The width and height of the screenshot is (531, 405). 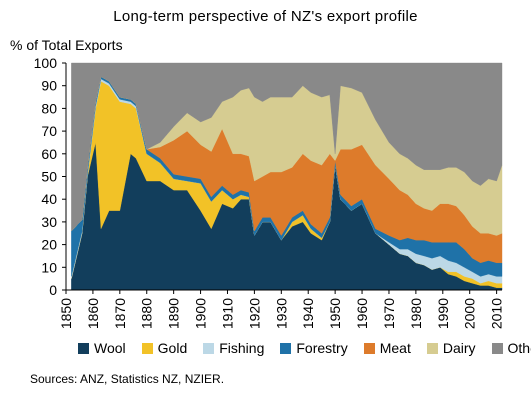 I want to click on legend-label: Other, so click(x=519, y=348).